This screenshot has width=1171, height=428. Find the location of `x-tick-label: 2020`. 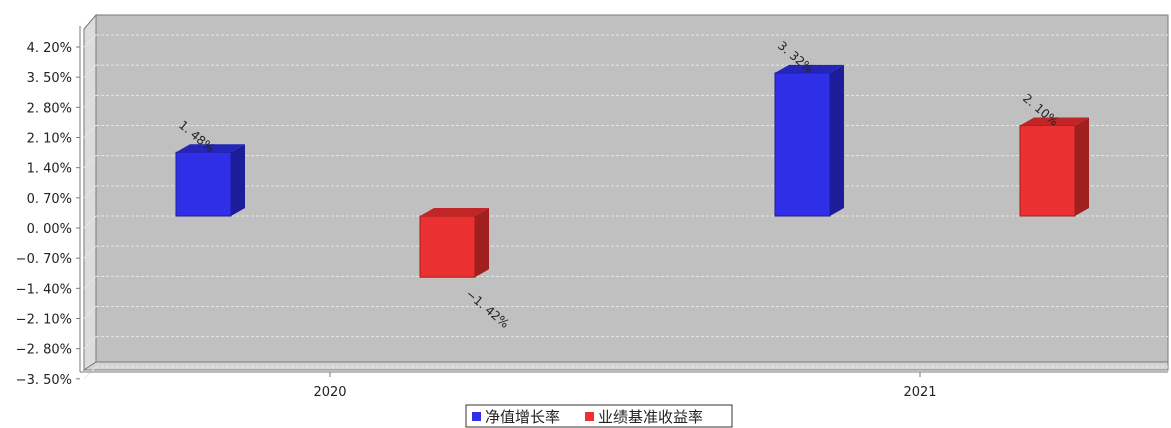

x-tick-label: 2020 is located at coordinates (329, 392).